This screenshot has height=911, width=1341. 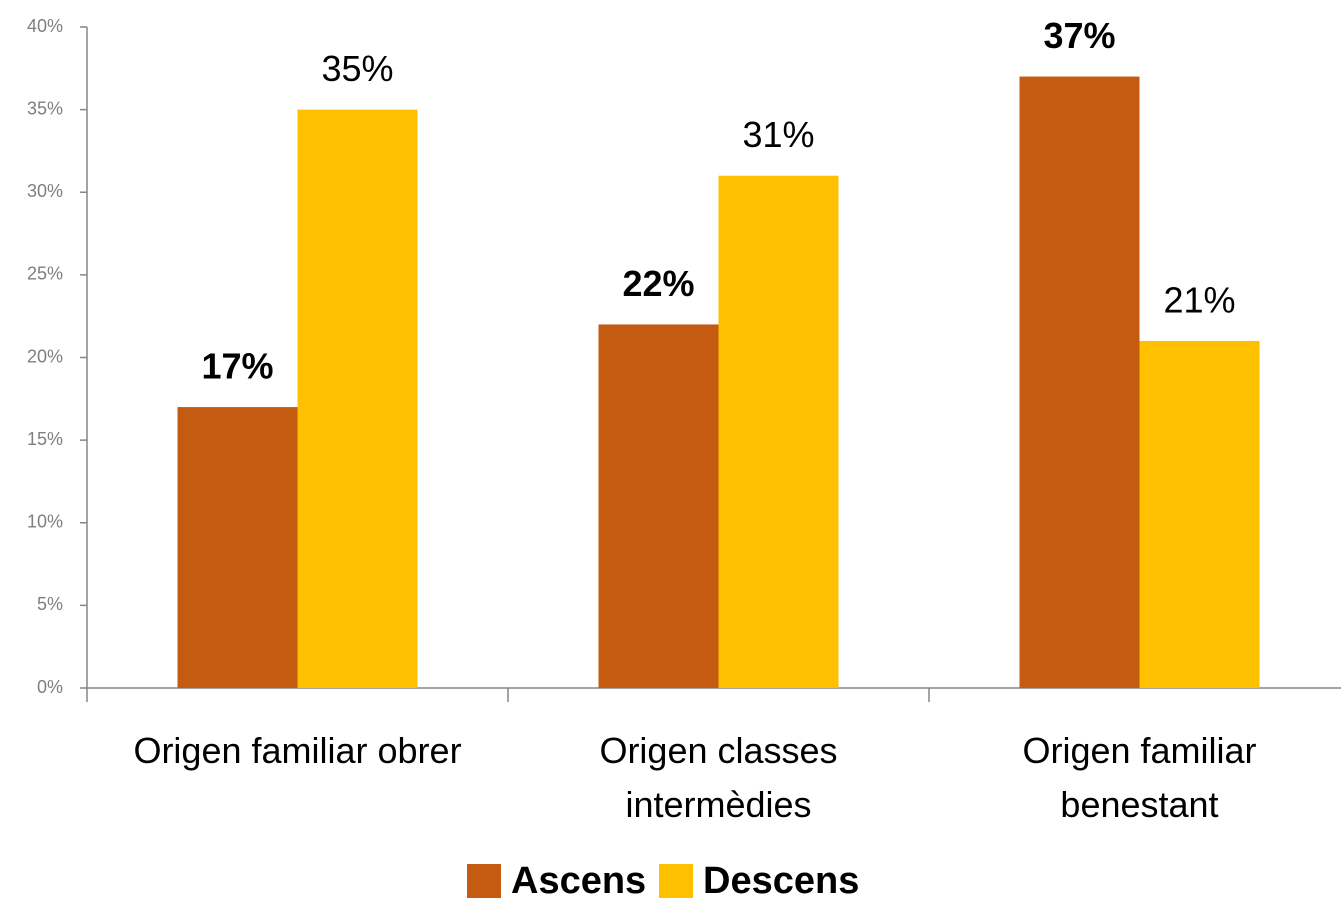 I want to click on y-tick-label: 35%, so click(x=45, y=108).